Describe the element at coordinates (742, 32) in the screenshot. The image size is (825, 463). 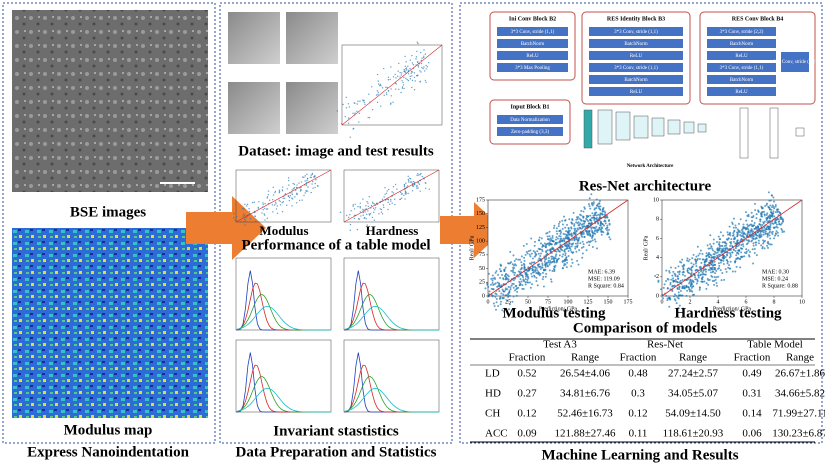
I see `layer-label: 3*3 Conv, stride (2,2)` at that location.